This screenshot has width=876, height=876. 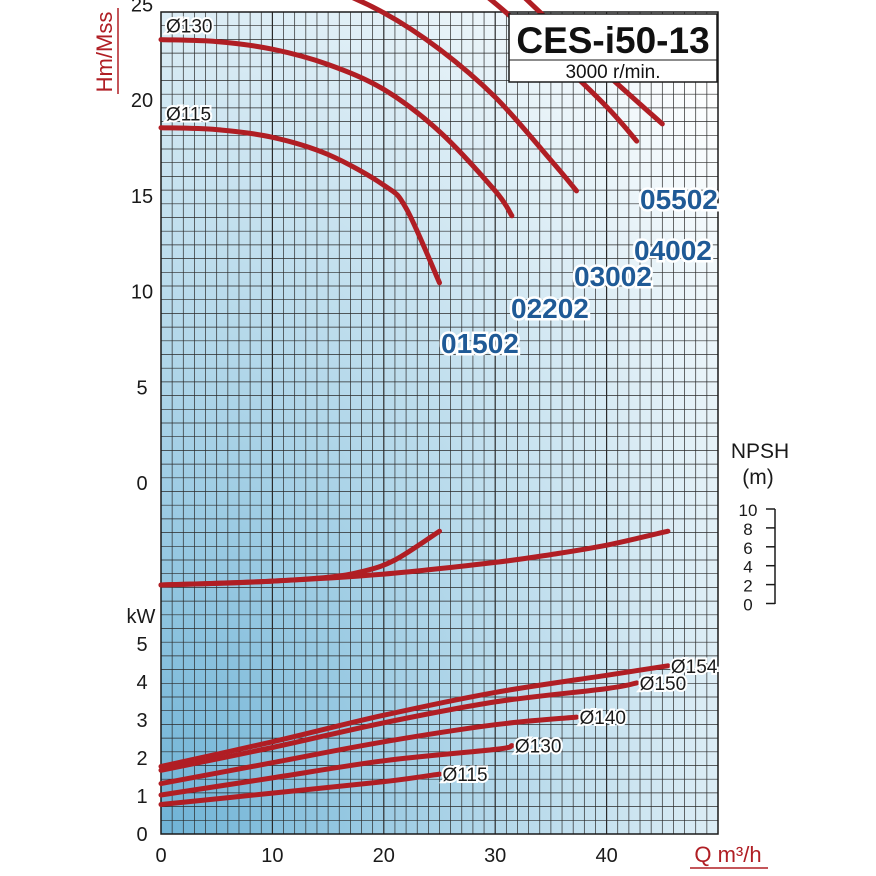 I want to click on power-curve-label: Ø115, so click(x=465, y=775).